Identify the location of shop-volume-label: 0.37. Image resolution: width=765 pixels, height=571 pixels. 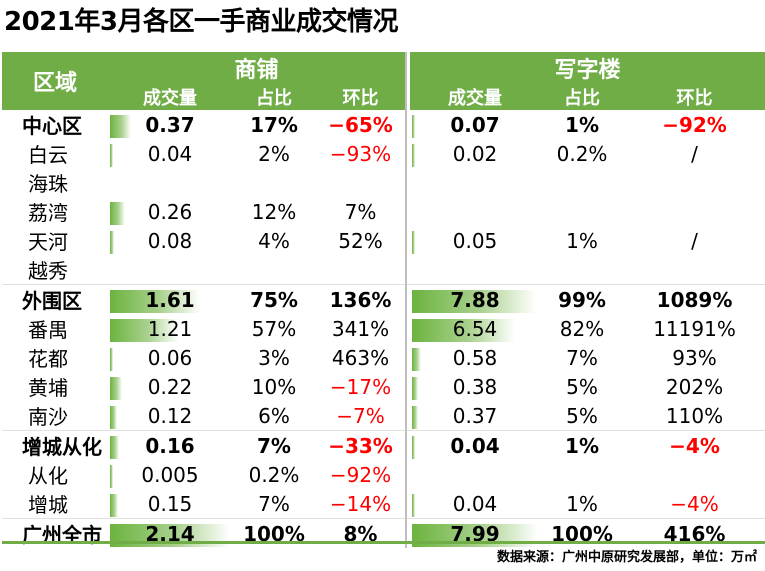
(170, 124).